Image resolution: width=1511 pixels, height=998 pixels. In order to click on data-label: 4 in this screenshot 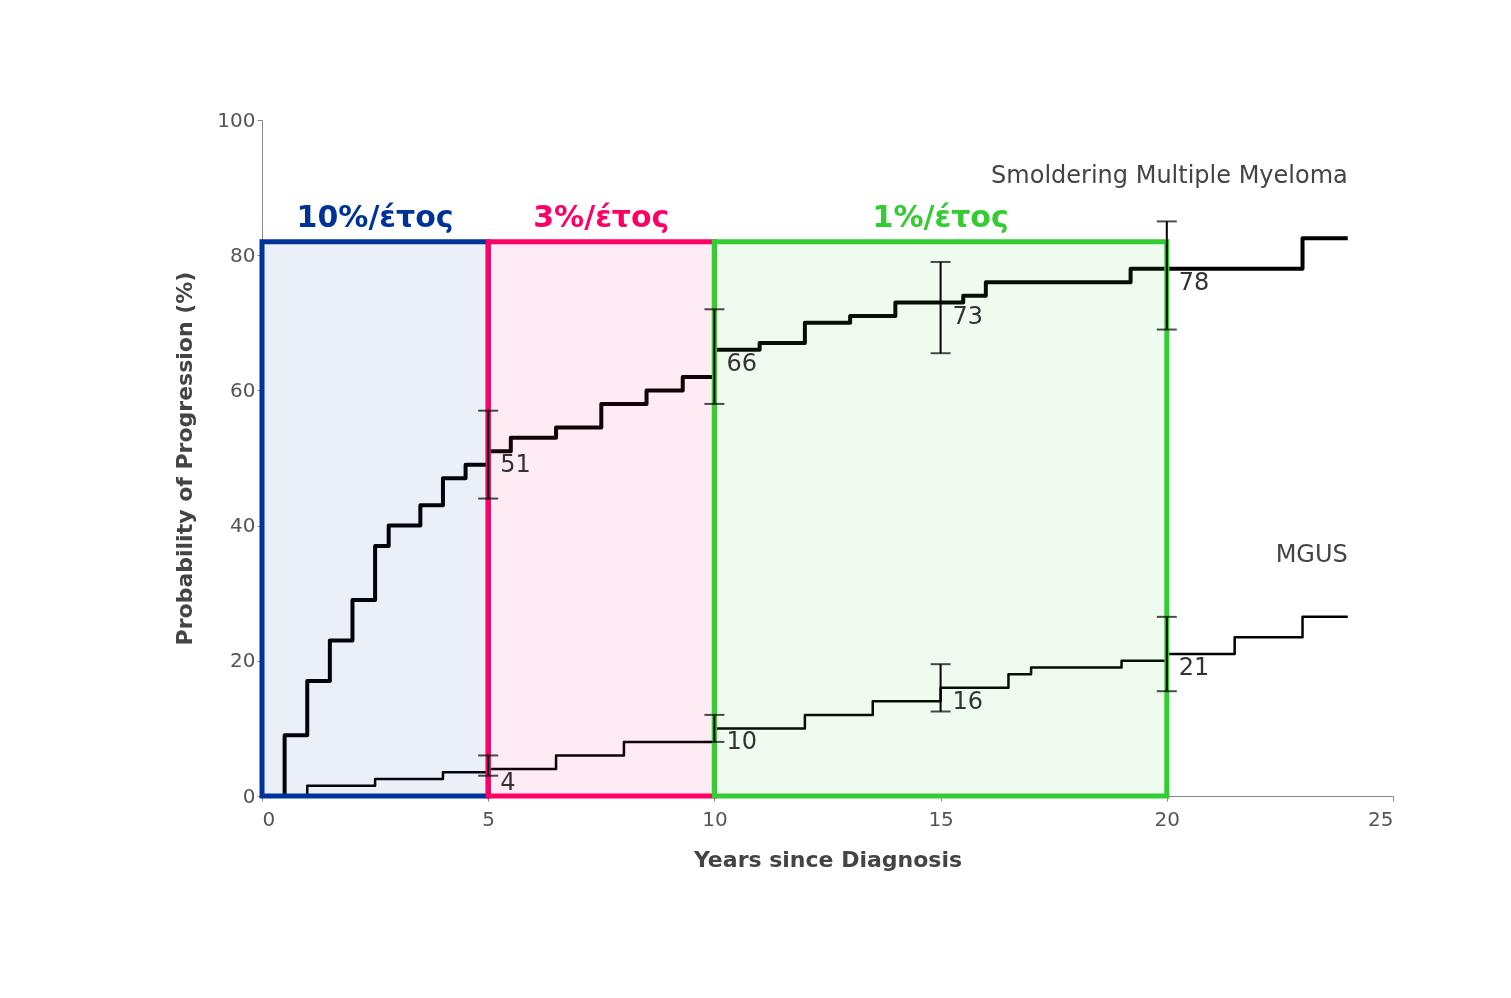, I will do `click(508, 781)`.